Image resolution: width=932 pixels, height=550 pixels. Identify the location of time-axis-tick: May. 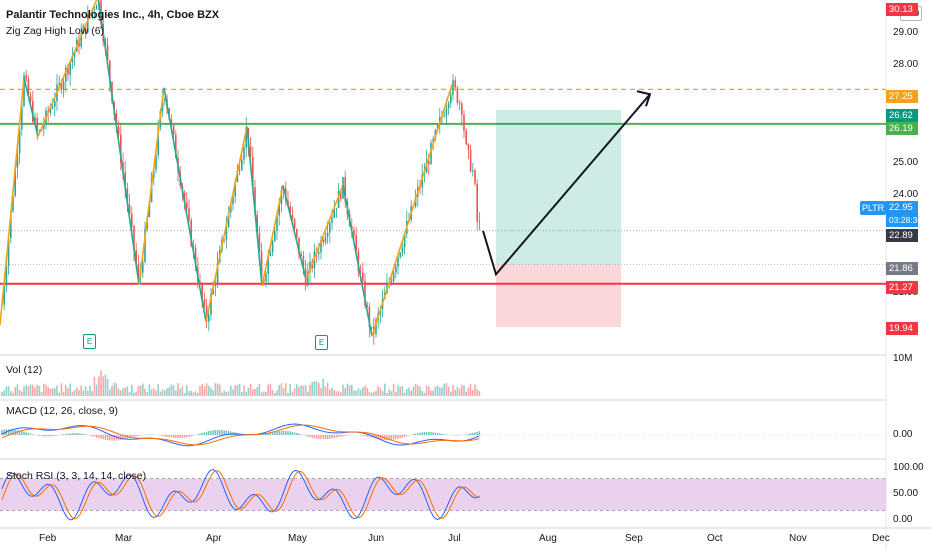
(297, 538).